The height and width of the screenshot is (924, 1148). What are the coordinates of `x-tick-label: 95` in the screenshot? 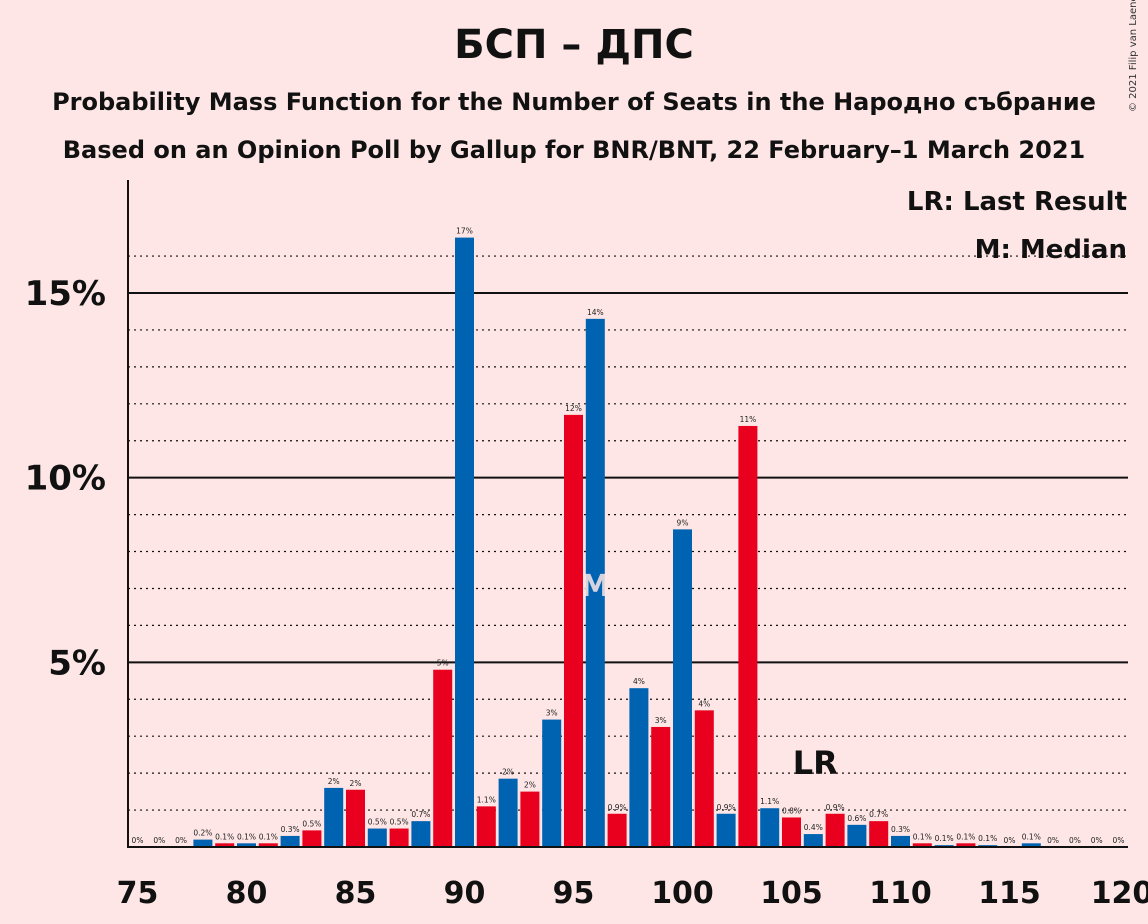 It's located at (574, 893).